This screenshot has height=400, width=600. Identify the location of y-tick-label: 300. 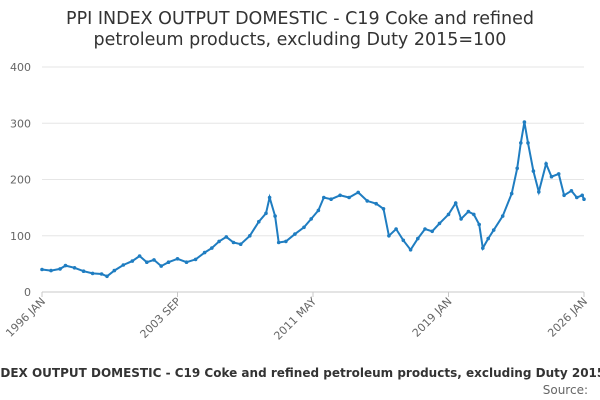
(20, 123).